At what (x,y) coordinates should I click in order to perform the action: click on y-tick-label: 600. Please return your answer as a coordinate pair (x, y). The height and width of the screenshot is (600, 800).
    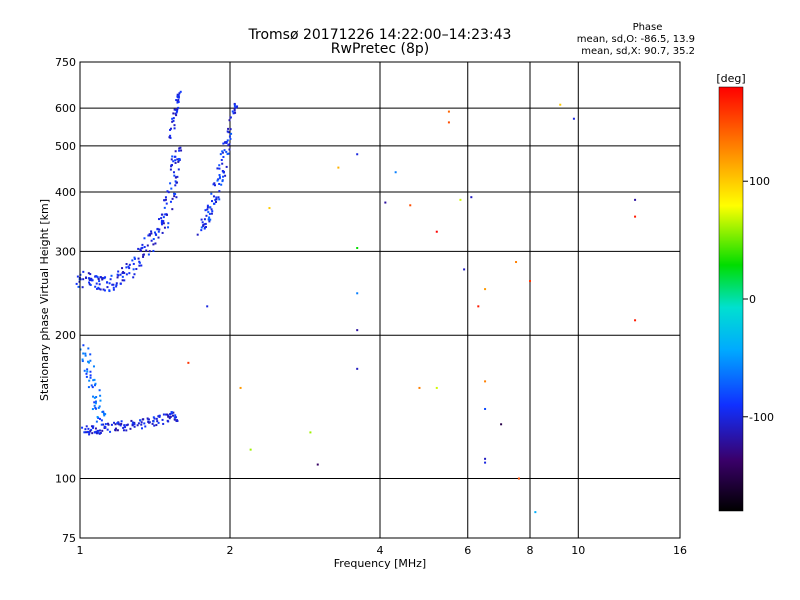
    Looking at the image, I should click on (65, 108).